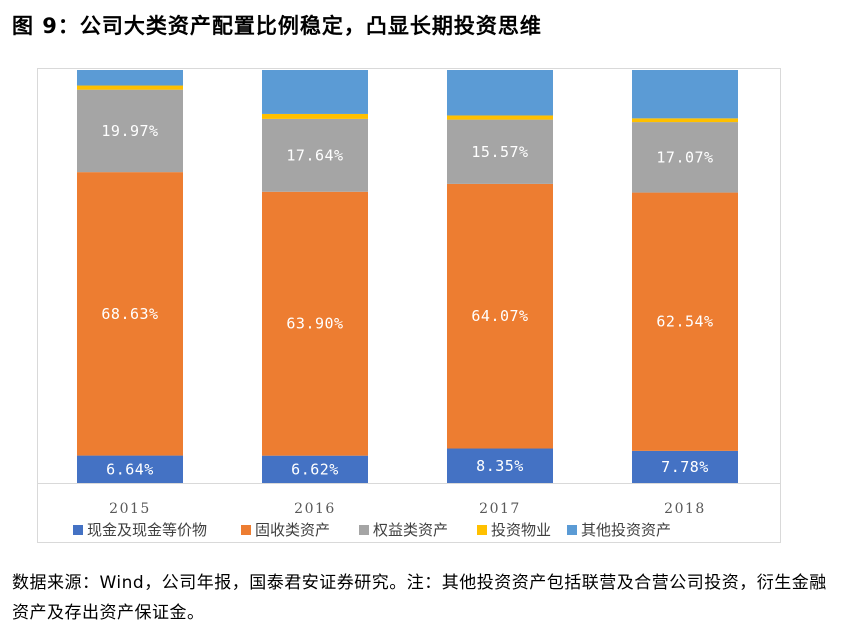 The height and width of the screenshot is (640, 842). Describe the element at coordinates (315, 509) in the screenshot. I see `x-tick-label: 2016` at that location.